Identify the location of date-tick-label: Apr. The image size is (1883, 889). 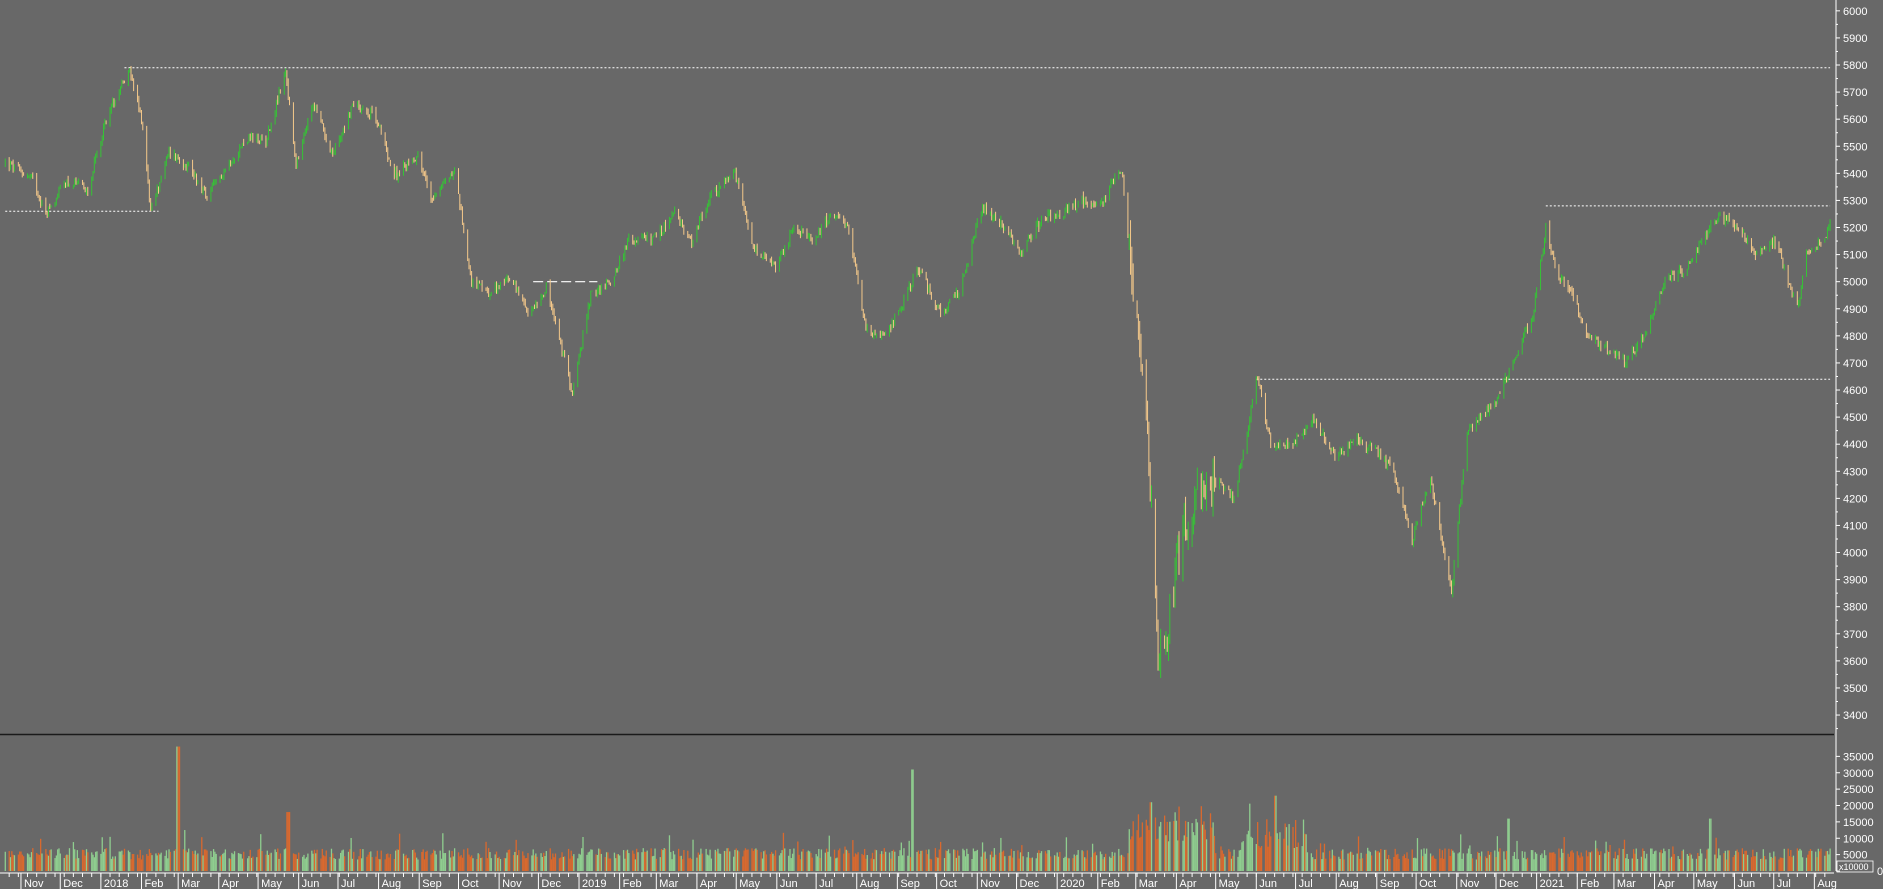
(1187, 883).